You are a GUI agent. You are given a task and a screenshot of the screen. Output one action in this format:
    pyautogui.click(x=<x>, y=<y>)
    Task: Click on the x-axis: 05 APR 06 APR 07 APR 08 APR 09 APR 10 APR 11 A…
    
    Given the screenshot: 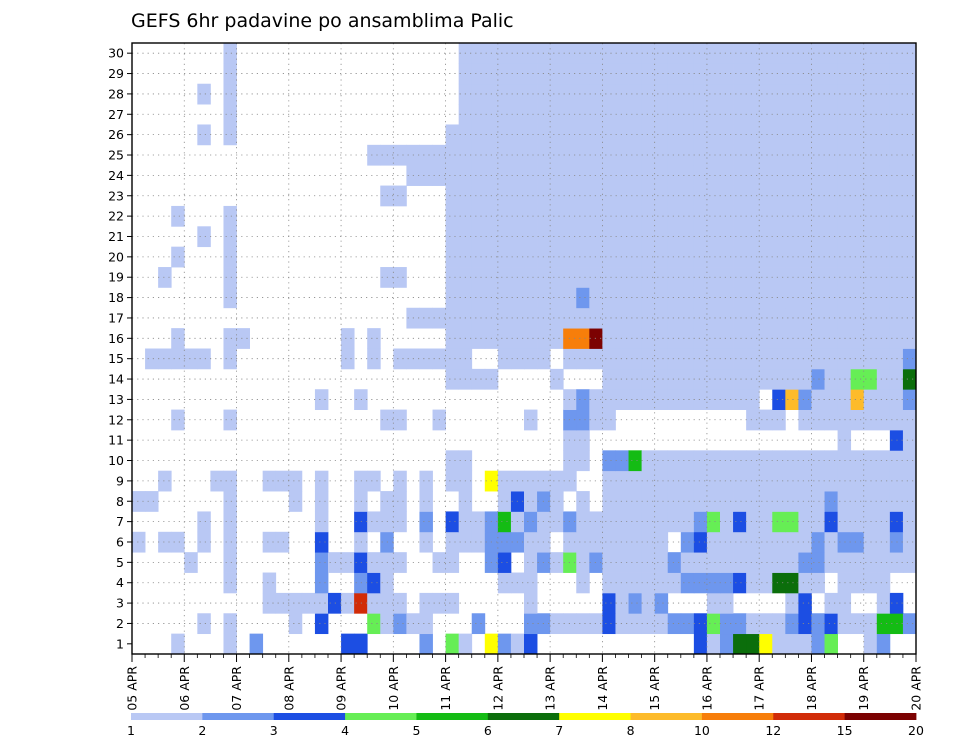 What is the action you would take?
    pyautogui.click(x=524, y=682)
    